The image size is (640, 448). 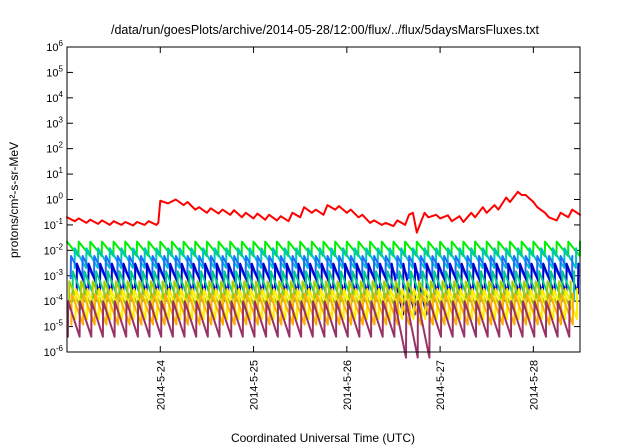 I want to click on y-tick-exponent: -6, so click(x=60, y=348).